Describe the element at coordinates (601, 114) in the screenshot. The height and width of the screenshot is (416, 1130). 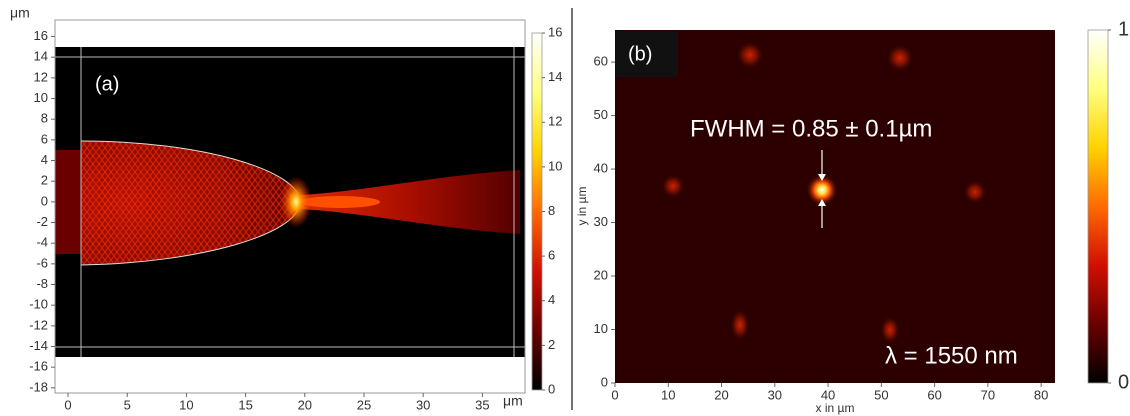
I see `y-tick-label: 50` at that location.